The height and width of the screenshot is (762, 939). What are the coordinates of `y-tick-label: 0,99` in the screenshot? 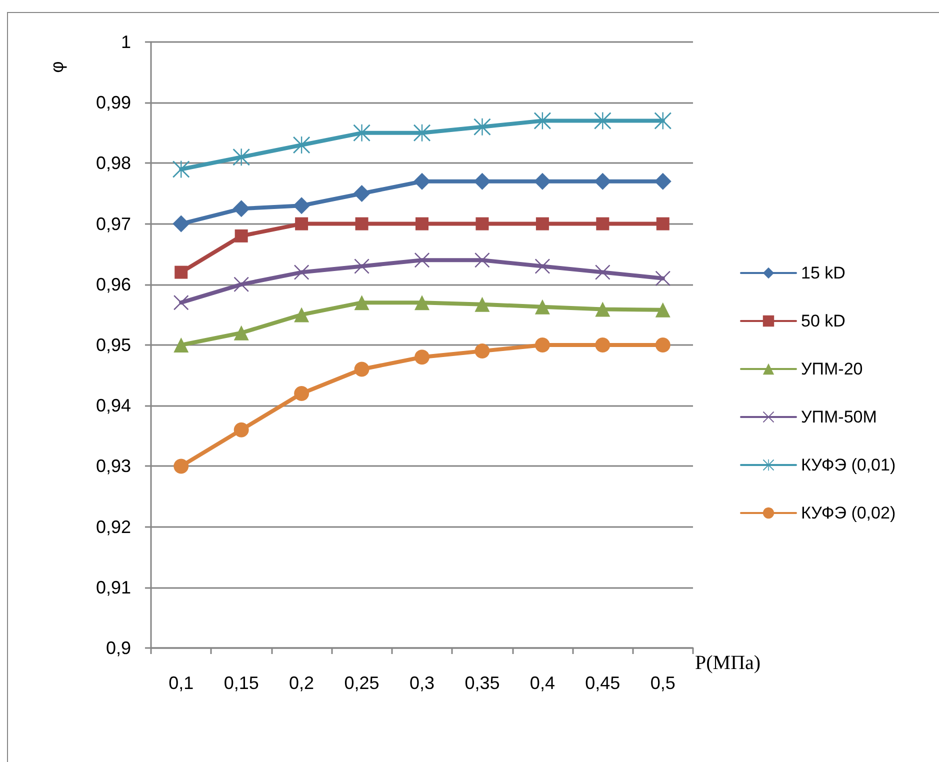 It's located at (113, 102).